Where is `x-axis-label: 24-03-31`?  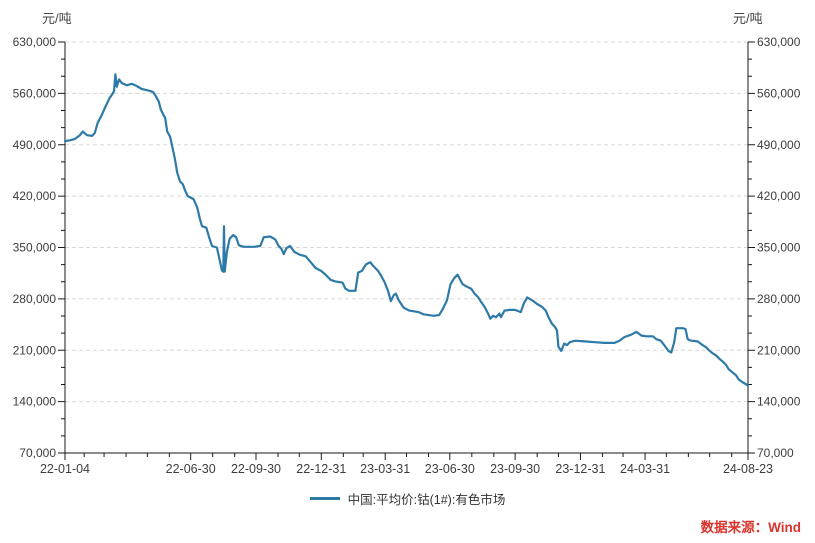 x-axis-label: 24-03-31 is located at coordinates (645, 469).